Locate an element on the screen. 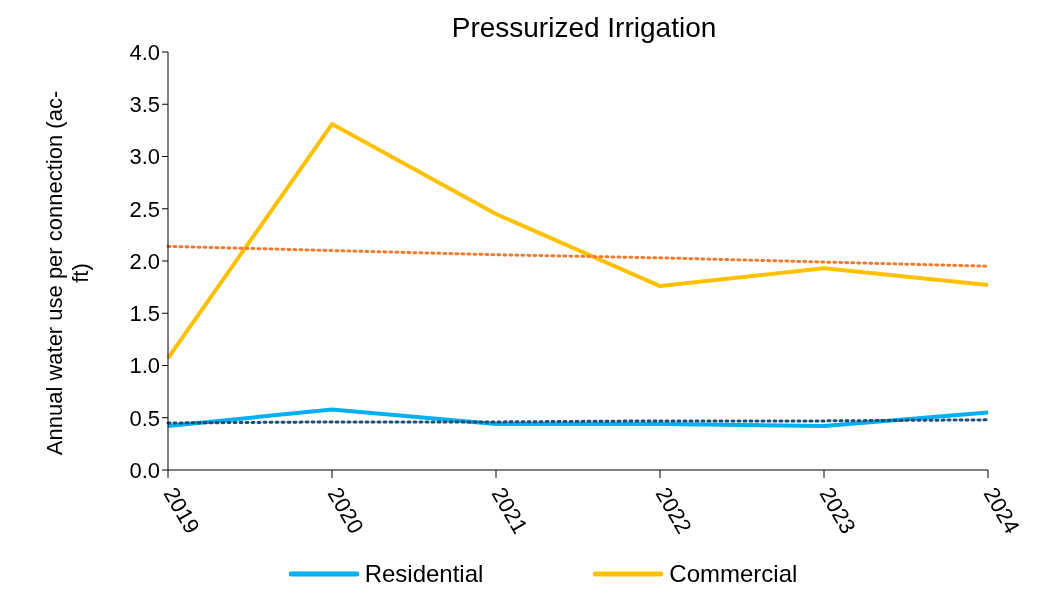  y-tick-label: 3.0 is located at coordinates (144, 157).